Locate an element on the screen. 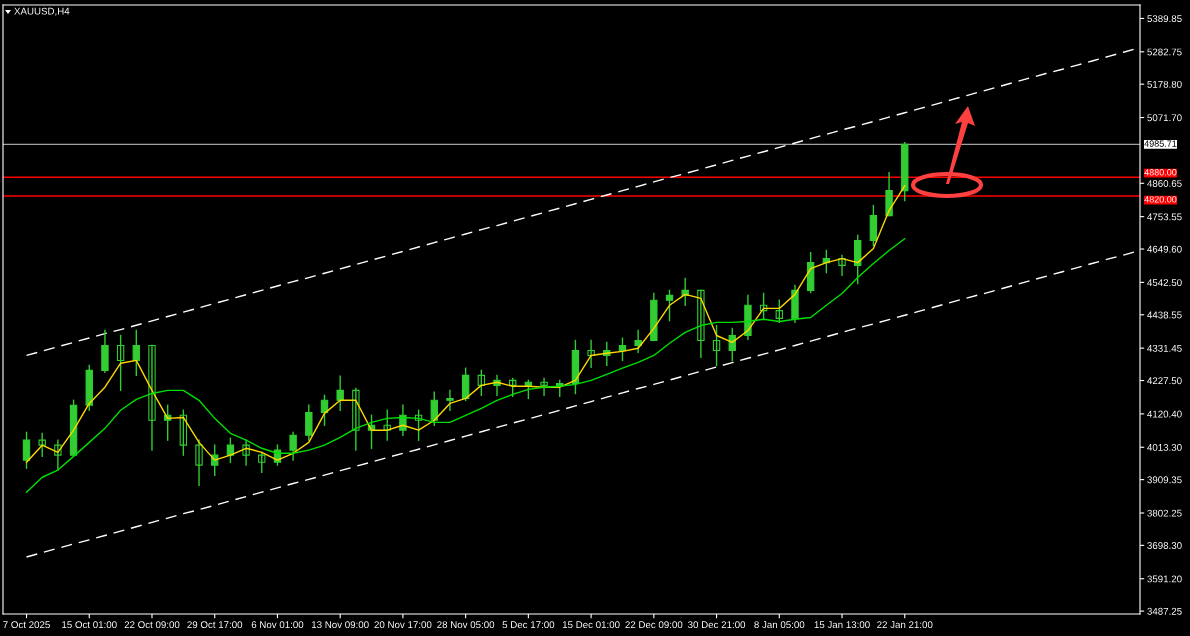  x-tick-label: 5 Dec 17:00 is located at coordinates (528, 625).